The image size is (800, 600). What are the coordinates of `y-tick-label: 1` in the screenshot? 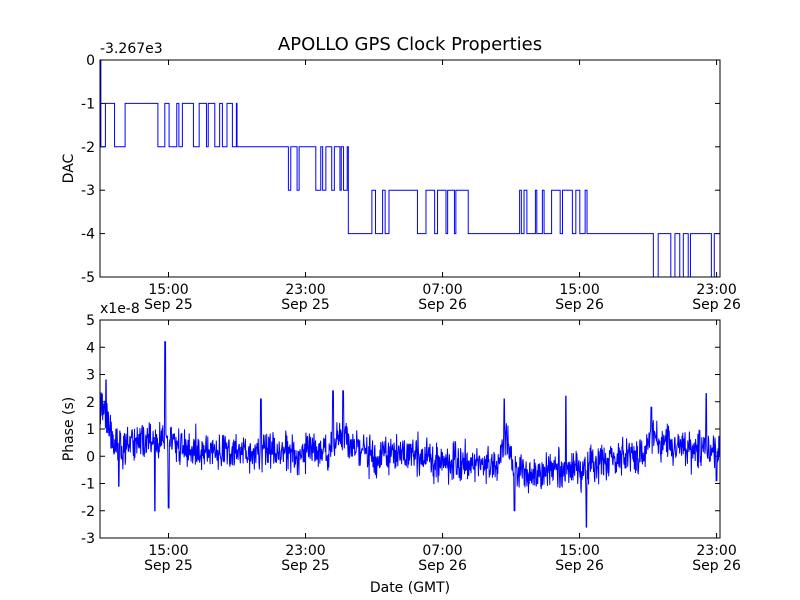 It's located at (90, 430).